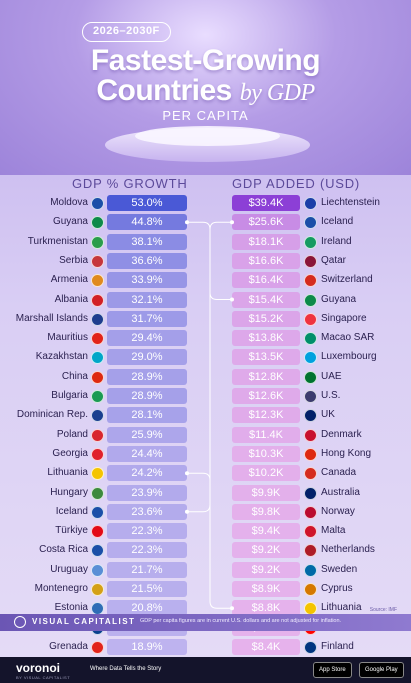 This screenshot has height=683, width=411. What do you see at coordinates (334, 260) in the screenshot?
I see `right-country-label: Qatar` at bounding box center [334, 260].